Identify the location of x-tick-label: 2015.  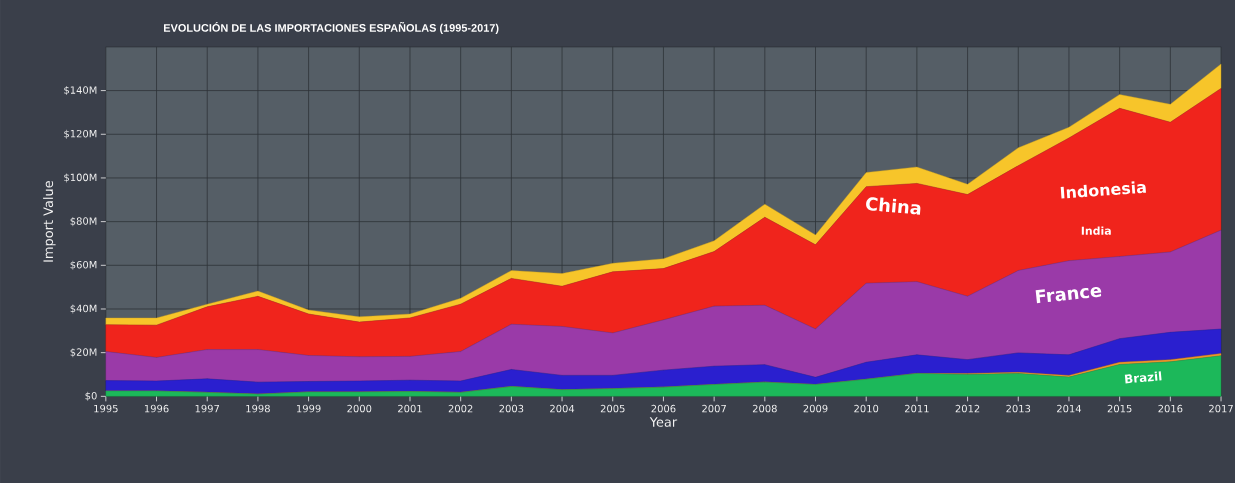
(1119, 408).